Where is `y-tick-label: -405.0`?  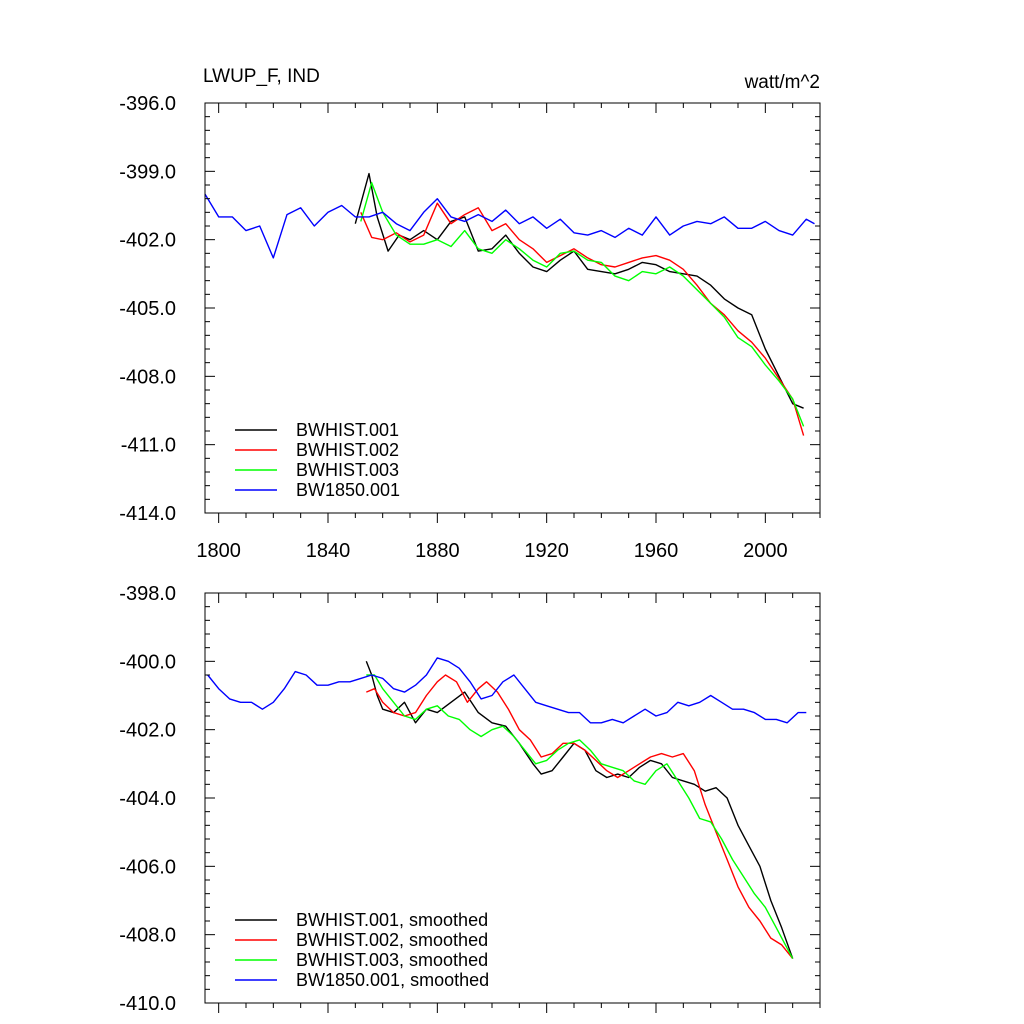 y-tick-label: -405.0 is located at coordinates (147, 309).